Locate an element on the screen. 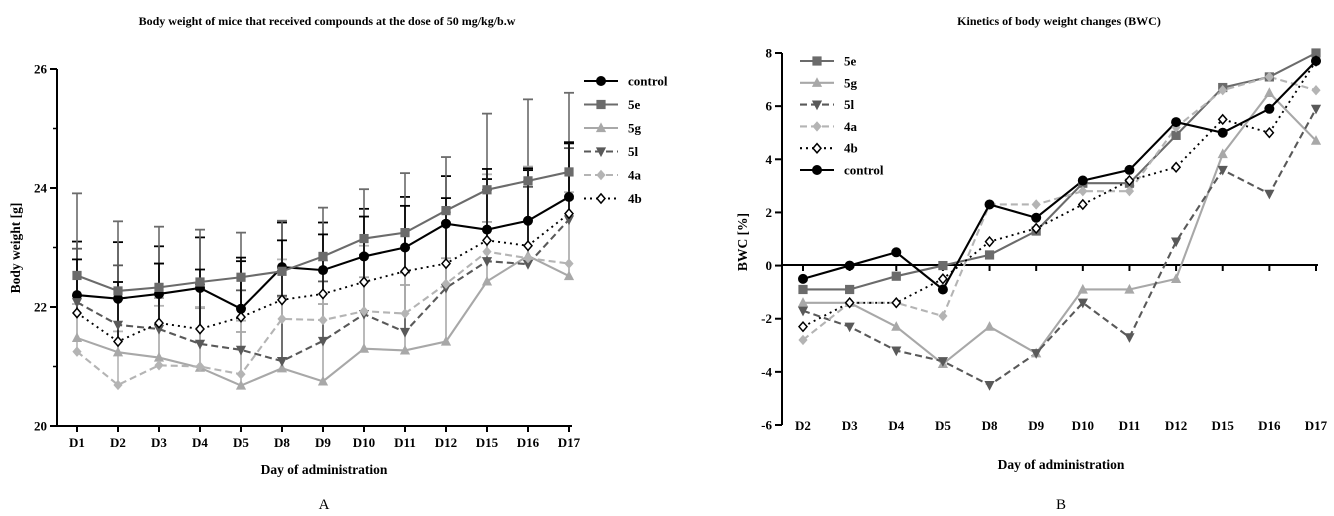 Image resolution: width=1334 pixels, height=516 pixels. x-tick-label: D8 is located at coordinates (990, 425).